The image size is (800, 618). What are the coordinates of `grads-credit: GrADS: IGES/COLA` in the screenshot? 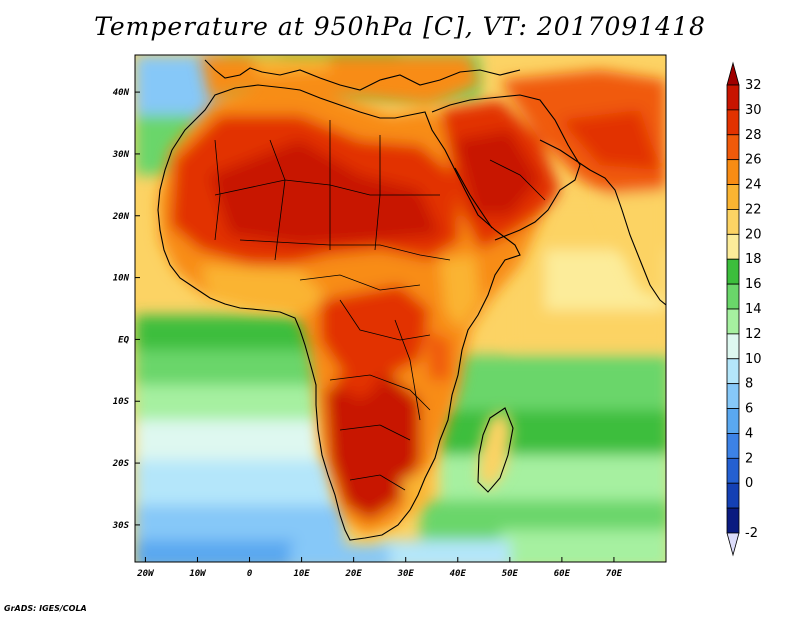 It's located at (45, 608).